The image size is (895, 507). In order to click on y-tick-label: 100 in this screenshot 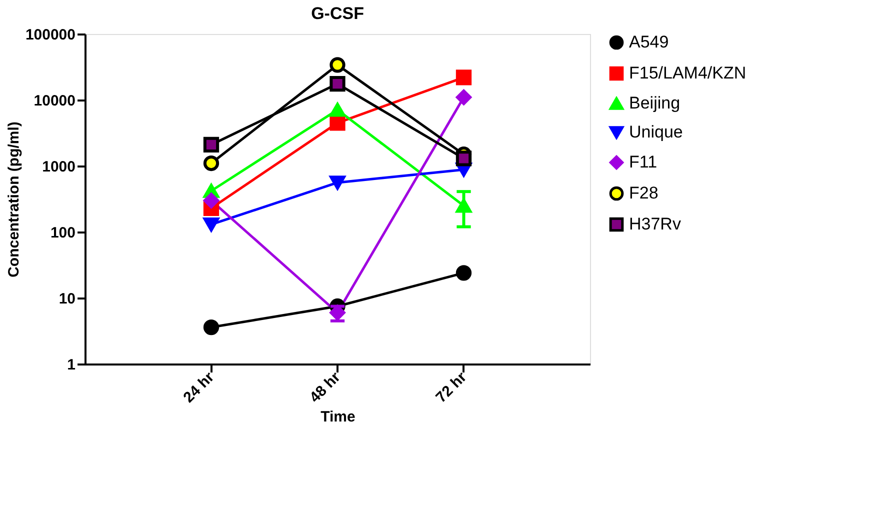, I will do `click(63, 233)`.